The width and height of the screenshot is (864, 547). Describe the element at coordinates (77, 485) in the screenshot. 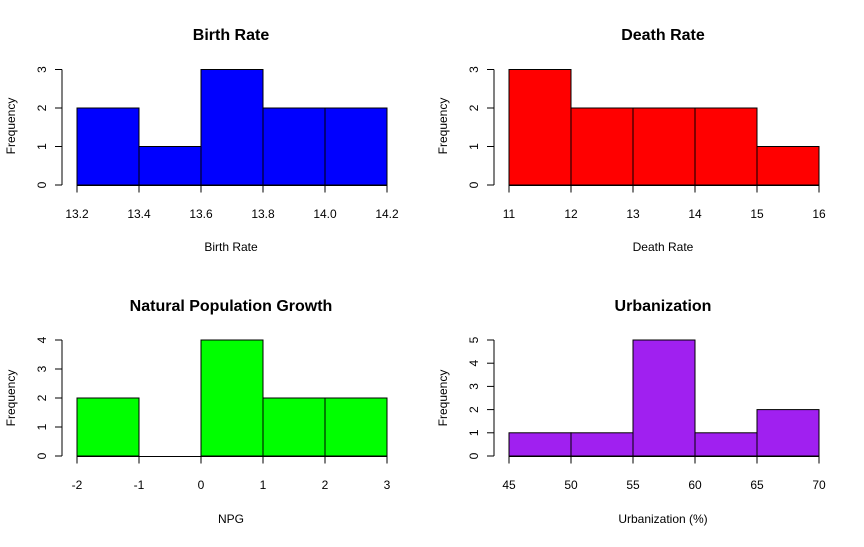

I see `x-tick-label: -2` at that location.